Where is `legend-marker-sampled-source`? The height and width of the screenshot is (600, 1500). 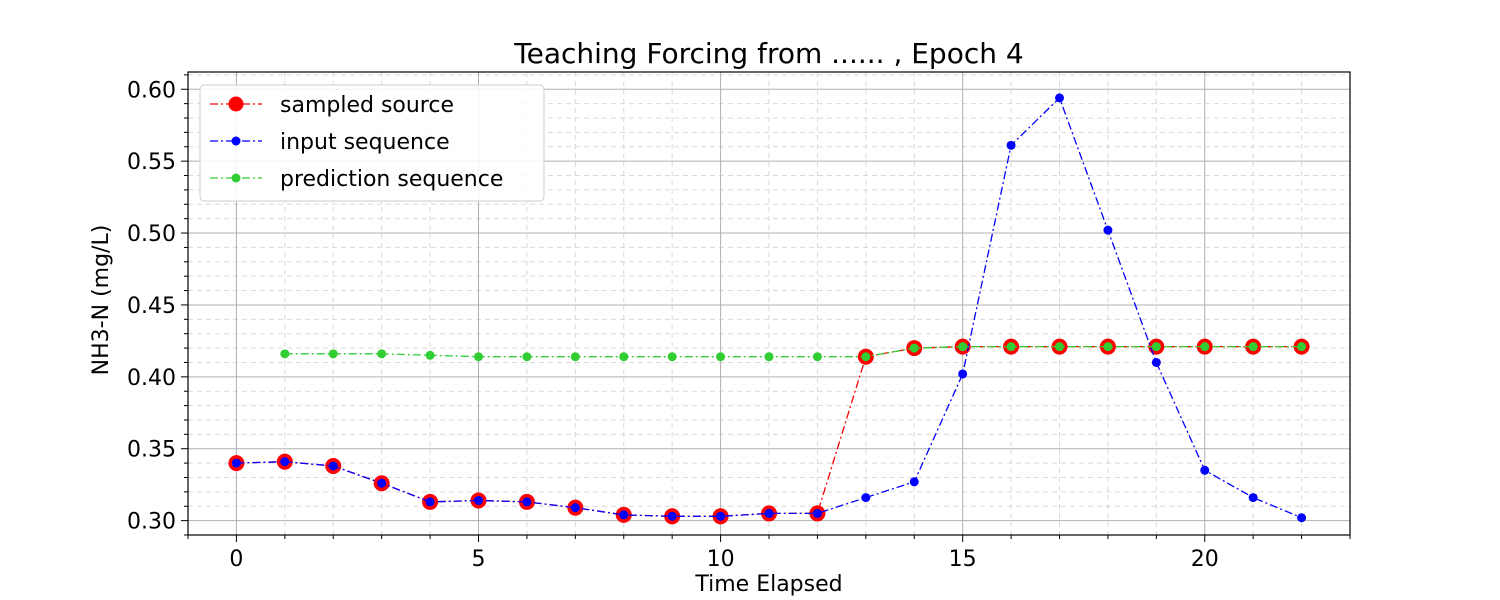
legend-marker-sampled-source is located at coordinates (236, 104).